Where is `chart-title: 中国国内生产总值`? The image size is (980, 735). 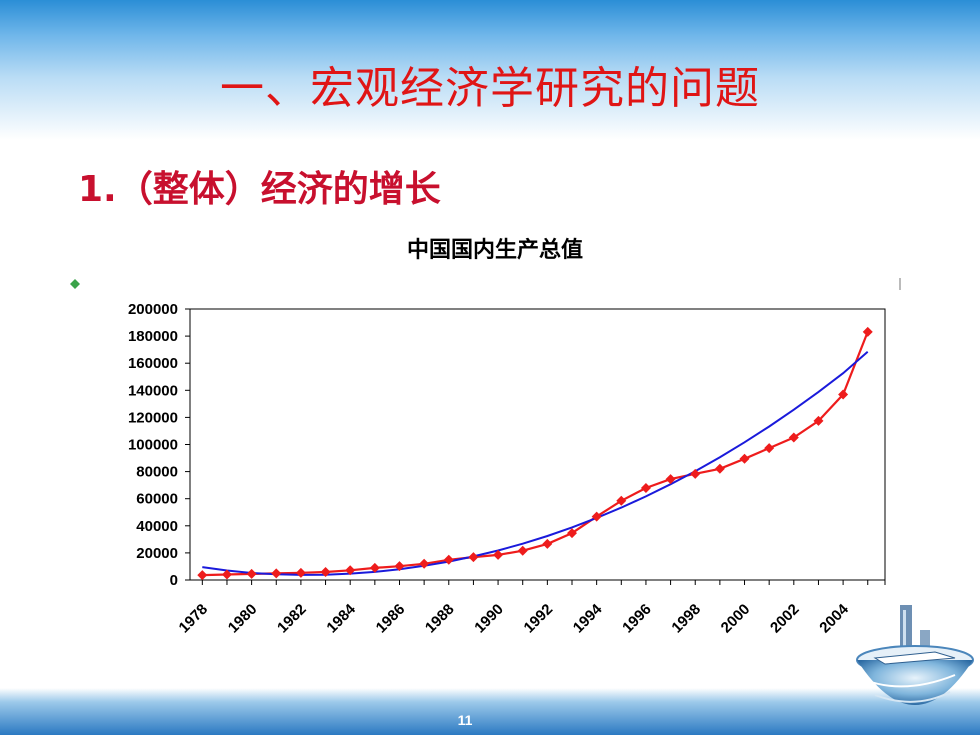 chart-title: 中国国内生产总值 is located at coordinates (494, 250).